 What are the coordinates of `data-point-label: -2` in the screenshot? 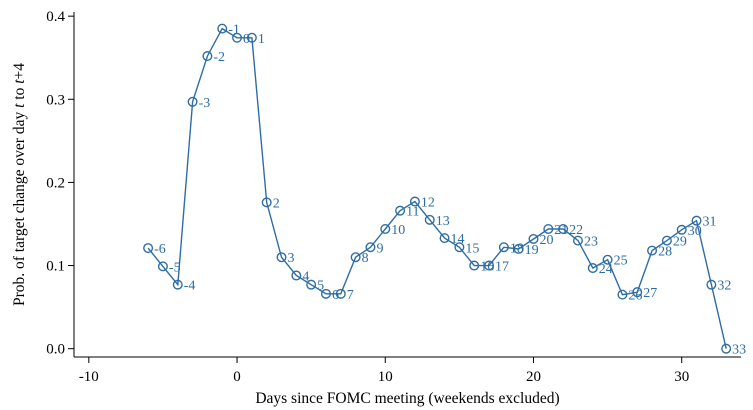 It's located at (219, 57).